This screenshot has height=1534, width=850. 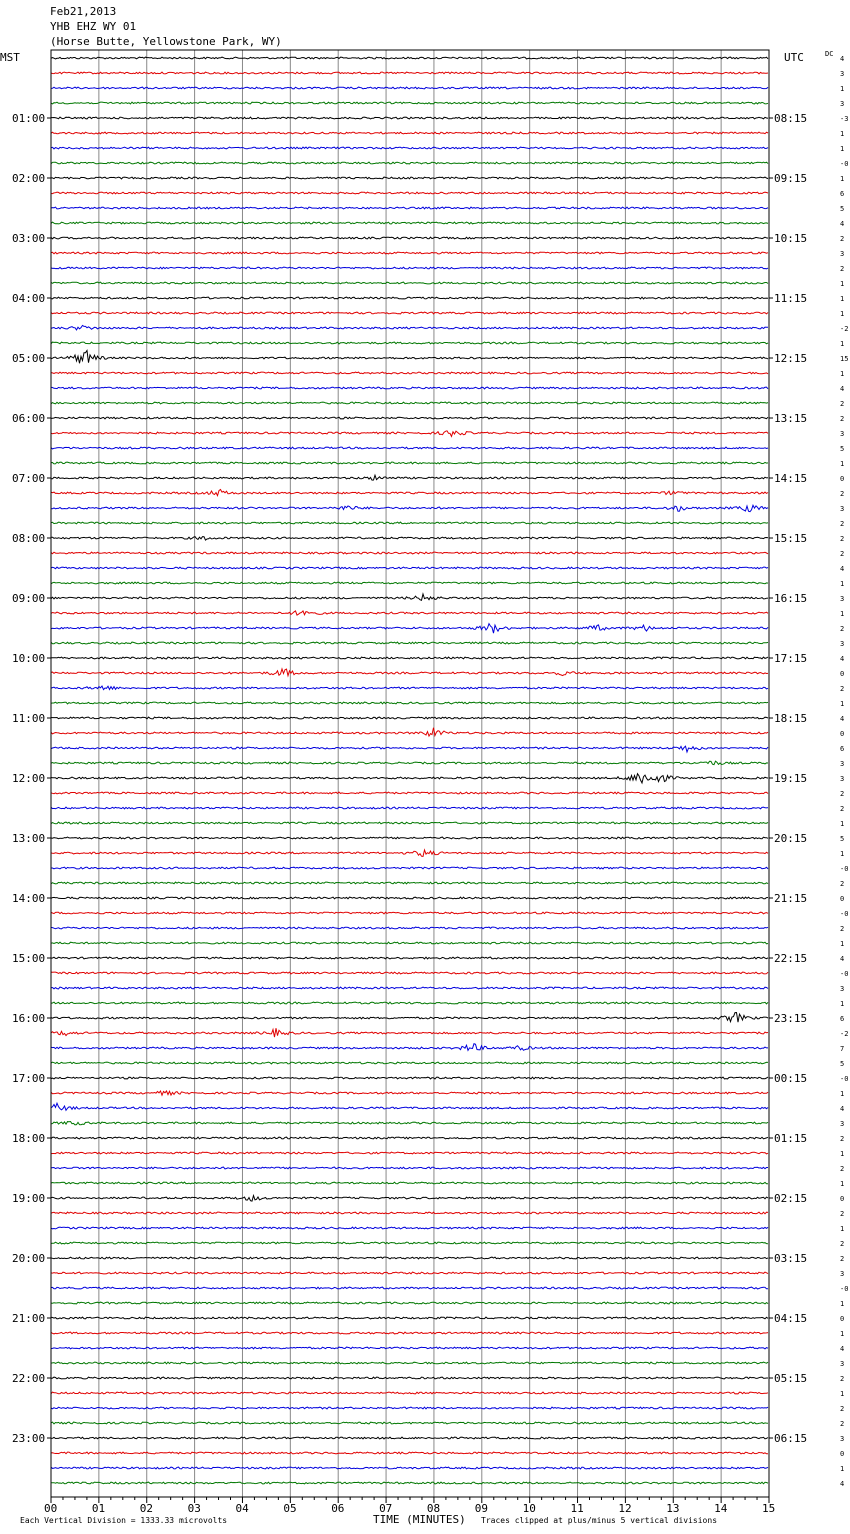 I want to click on dc-offset-label: 5, so click(x=842, y=839).